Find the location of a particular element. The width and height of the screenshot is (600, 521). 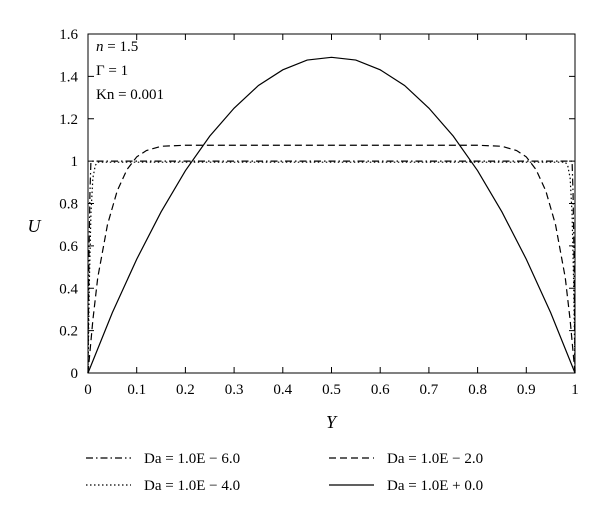

x-tick-label: 0.8 is located at coordinates (477, 390).